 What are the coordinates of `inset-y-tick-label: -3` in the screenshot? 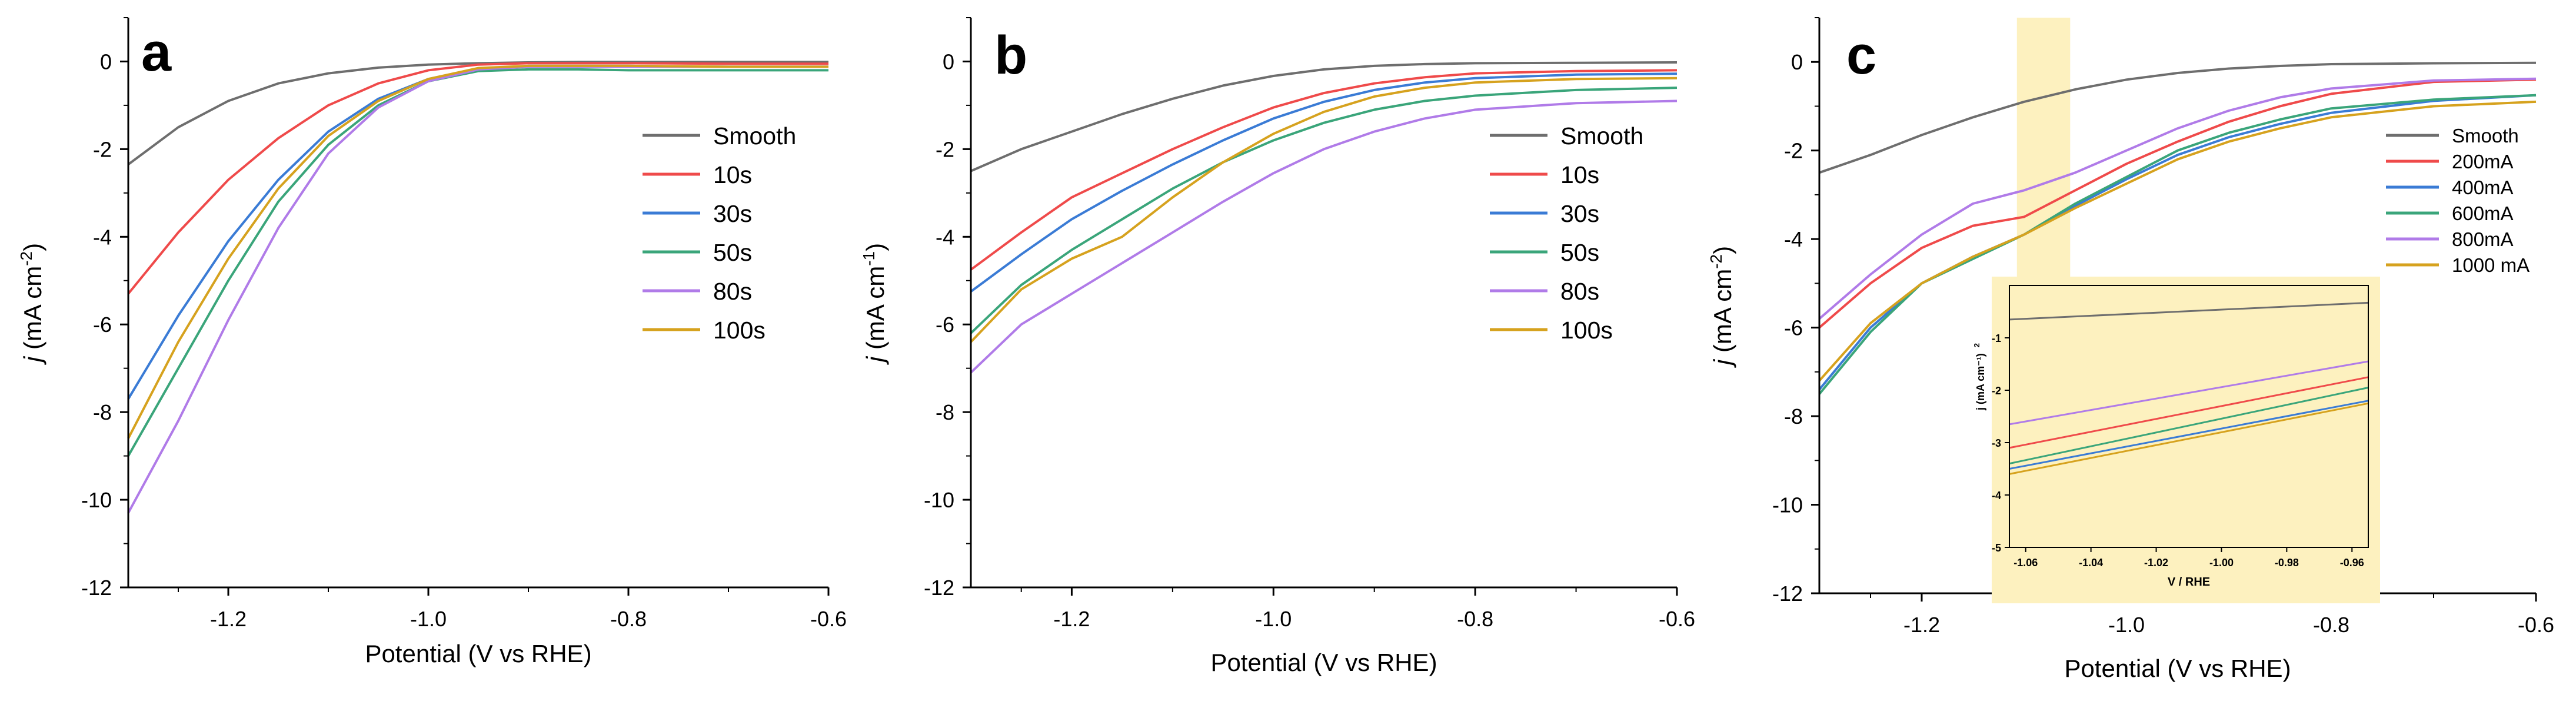 It's located at (1996, 443).